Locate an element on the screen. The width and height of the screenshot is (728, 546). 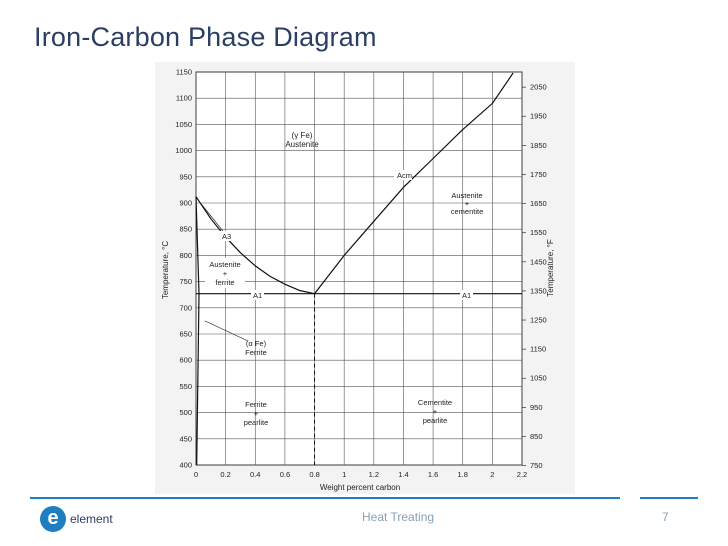
acm-curve is located at coordinates (414, 183).